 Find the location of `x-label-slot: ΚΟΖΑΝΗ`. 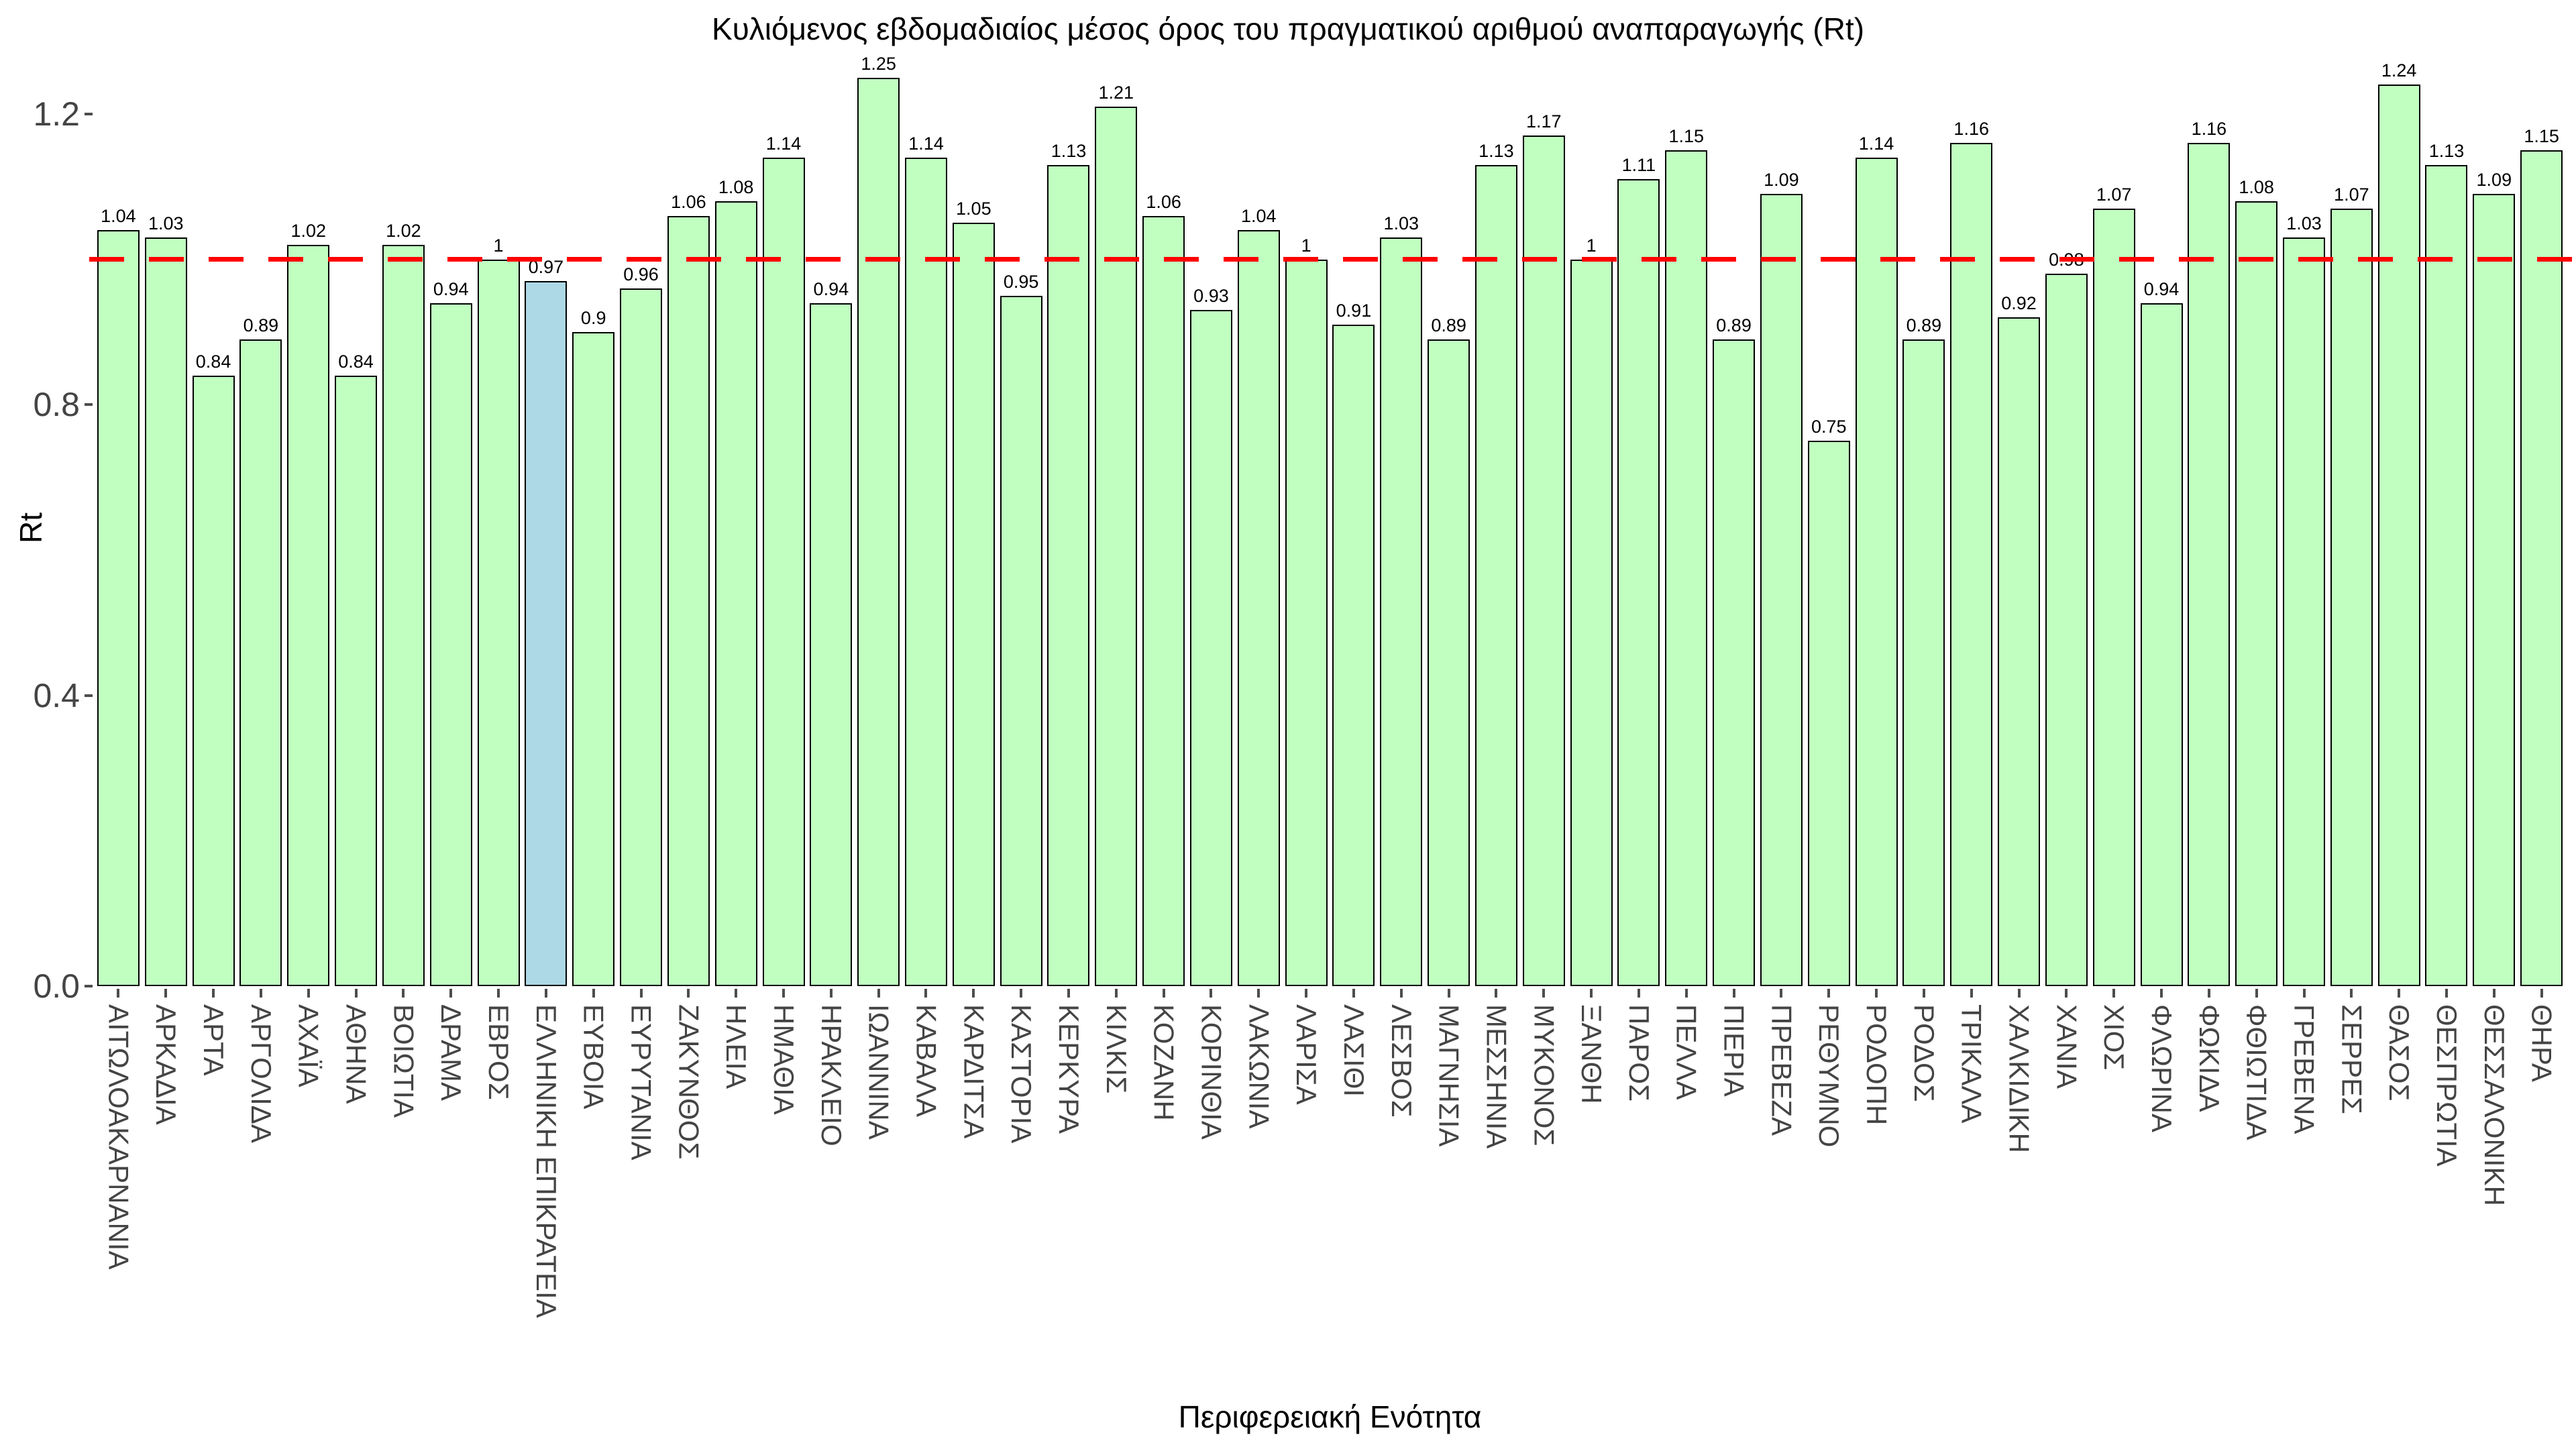

x-label-slot: ΚΟΖΑΝΗ is located at coordinates (1163, 1161).